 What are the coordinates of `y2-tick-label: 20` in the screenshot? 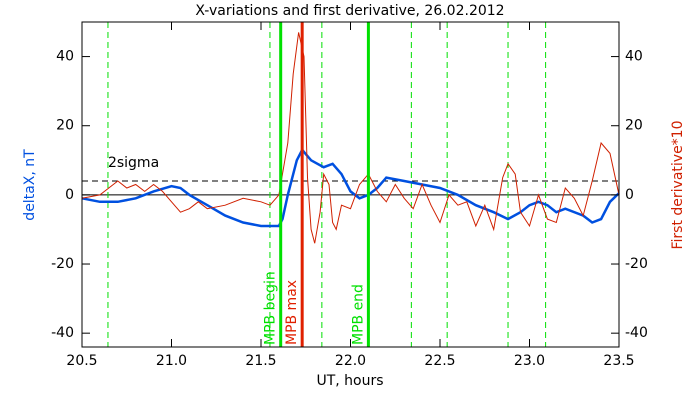 It's located at (634, 126).